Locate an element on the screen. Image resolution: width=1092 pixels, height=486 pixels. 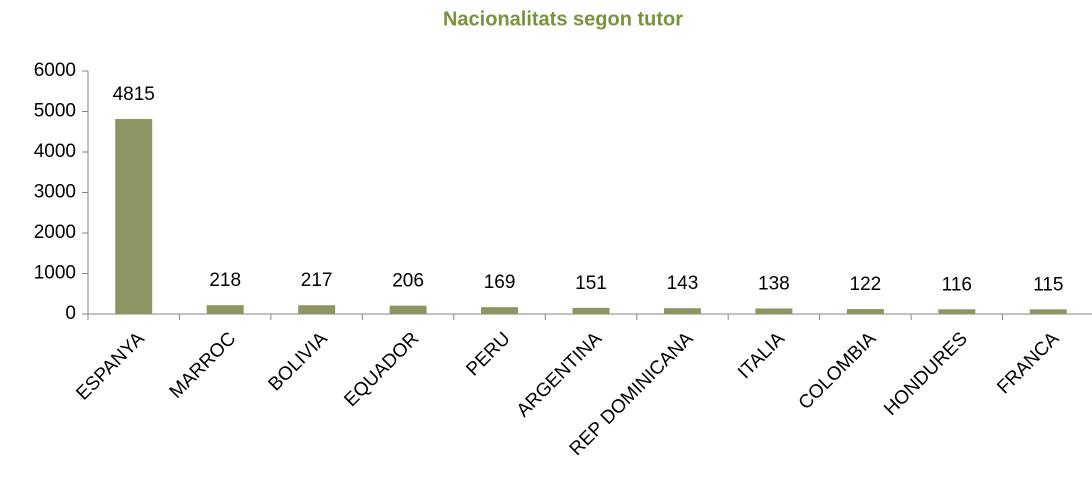
data-label: 122 is located at coordinates (866, 284).